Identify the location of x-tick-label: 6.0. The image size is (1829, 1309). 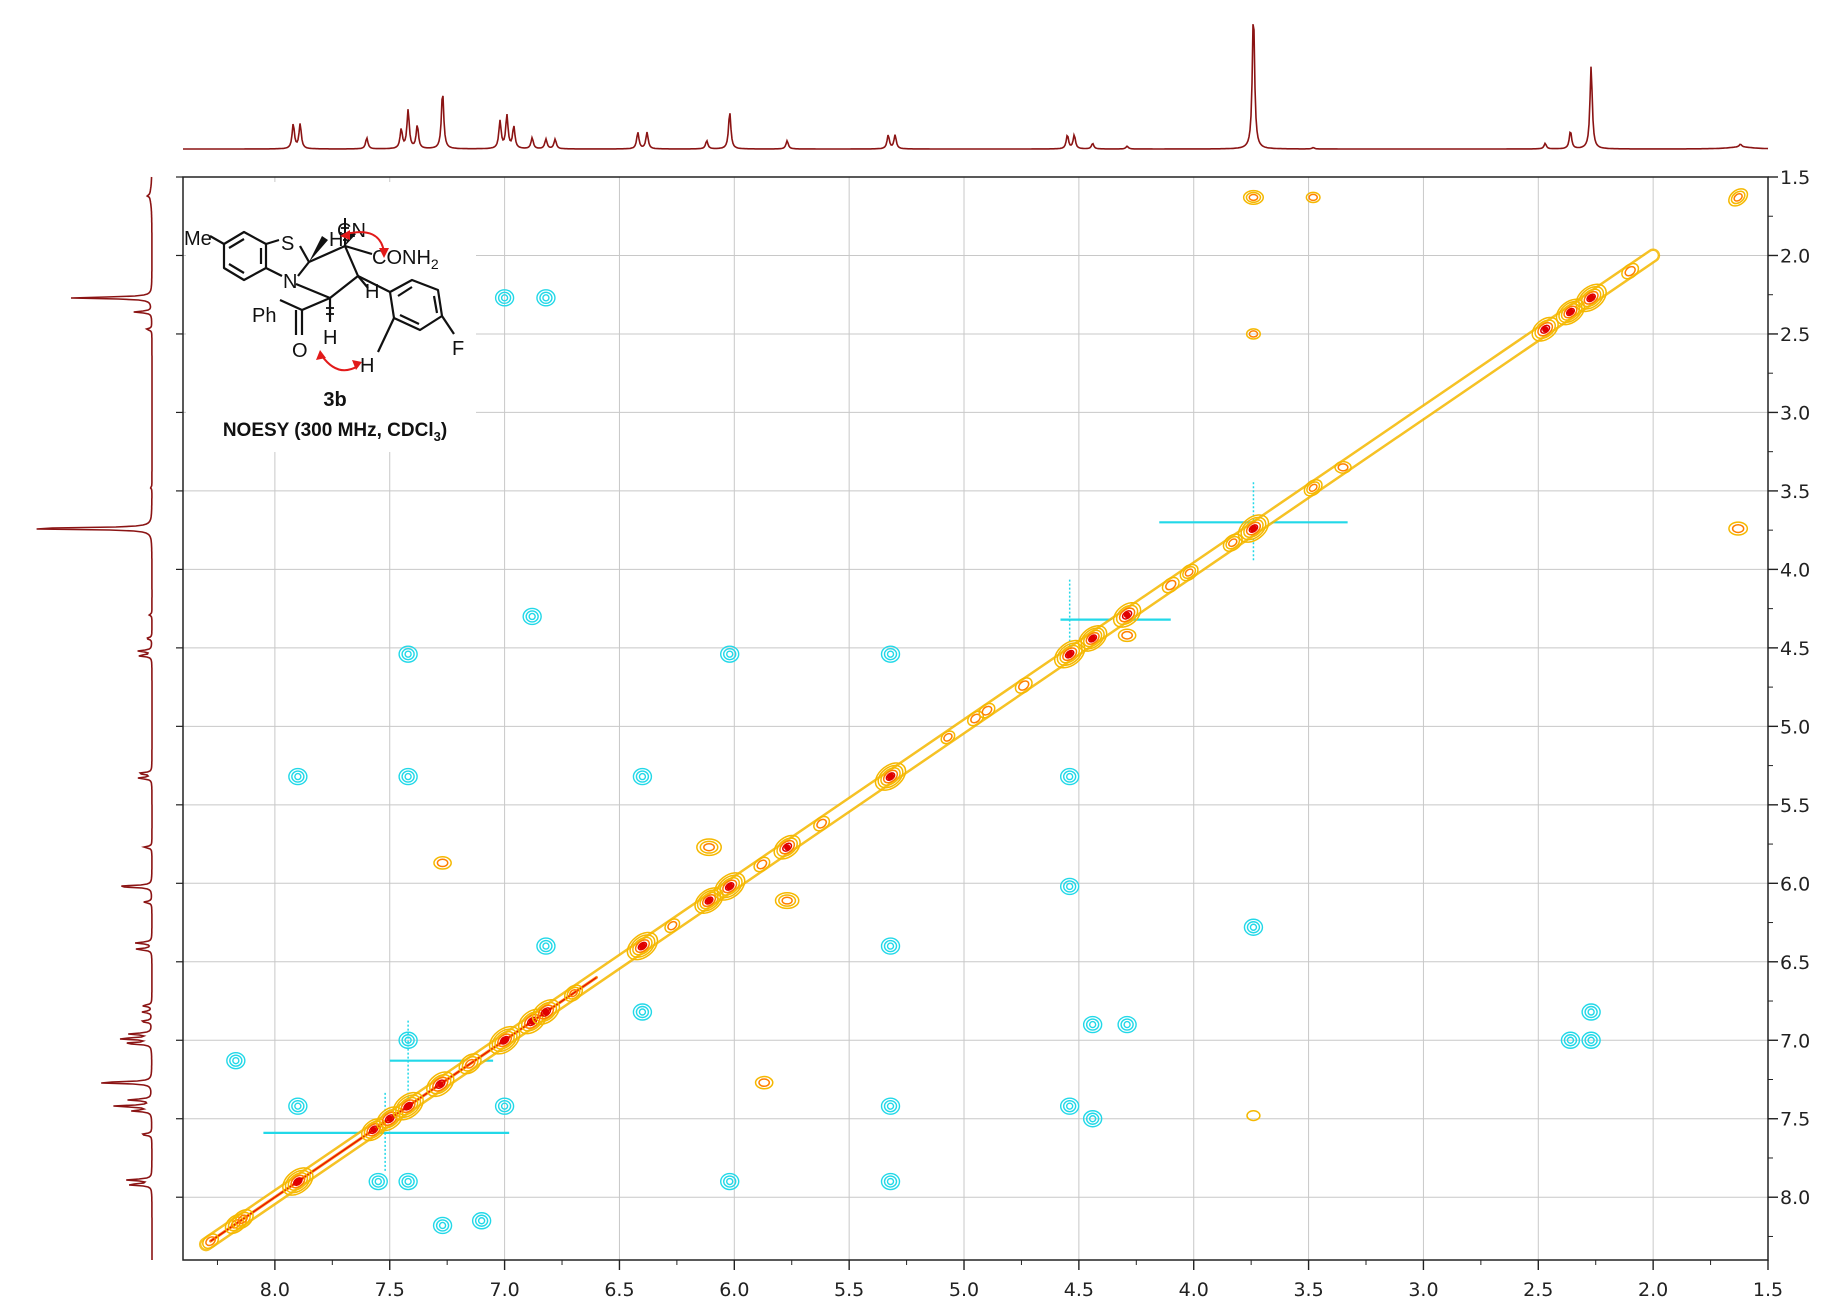
(734, 1290).